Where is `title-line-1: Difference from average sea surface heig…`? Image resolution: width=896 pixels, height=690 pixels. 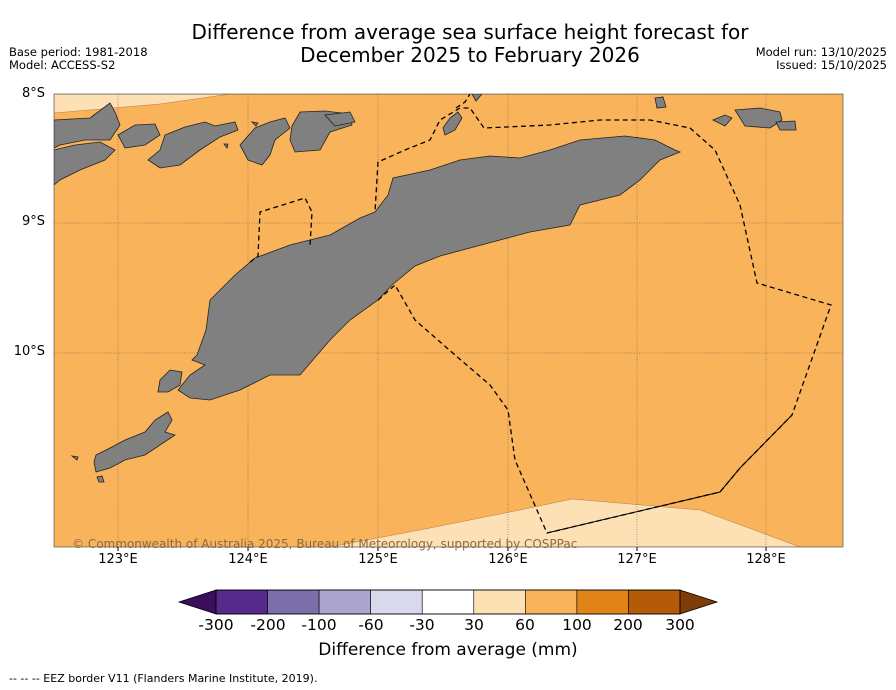
title-line-1: Difference from average sea surface heig… is located at coordinates (470, 32).